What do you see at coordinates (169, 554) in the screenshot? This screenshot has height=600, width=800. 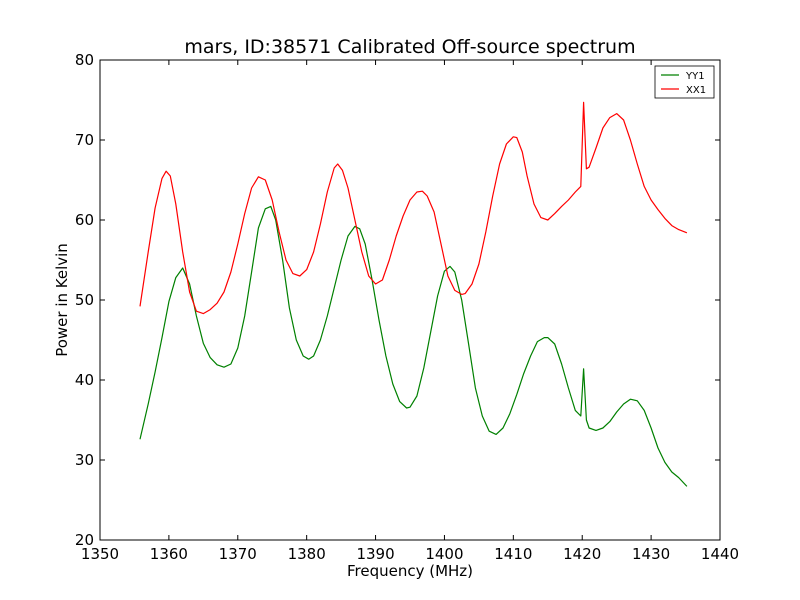 I see `x-tick-label: 1360` at bounding box center [169, 554].